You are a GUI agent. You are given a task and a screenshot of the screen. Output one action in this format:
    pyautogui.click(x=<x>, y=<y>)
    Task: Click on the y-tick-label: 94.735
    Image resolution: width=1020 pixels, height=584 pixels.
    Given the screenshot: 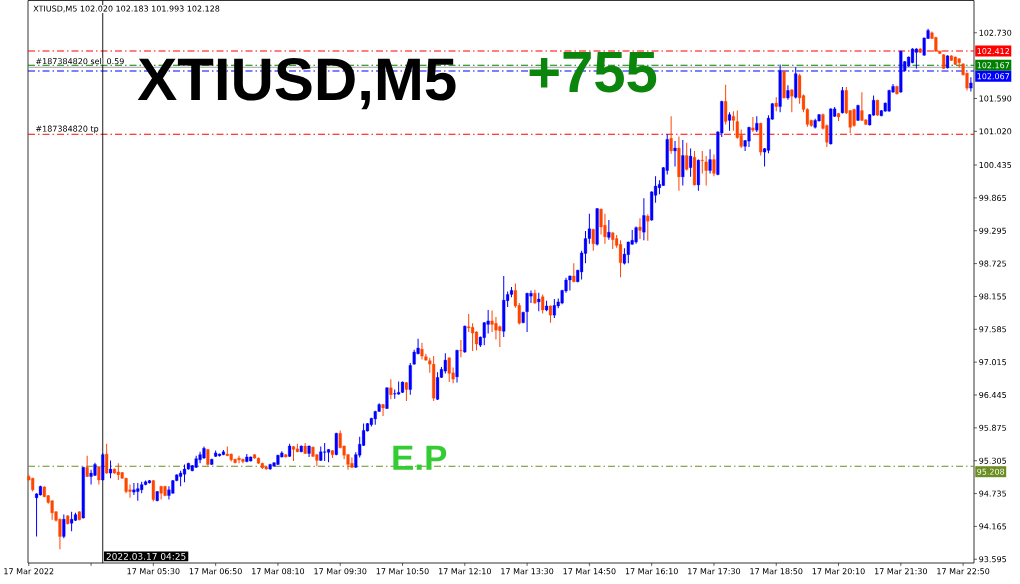 What is the action you would take?
    pyautogui.click(x=992, y=493)
    